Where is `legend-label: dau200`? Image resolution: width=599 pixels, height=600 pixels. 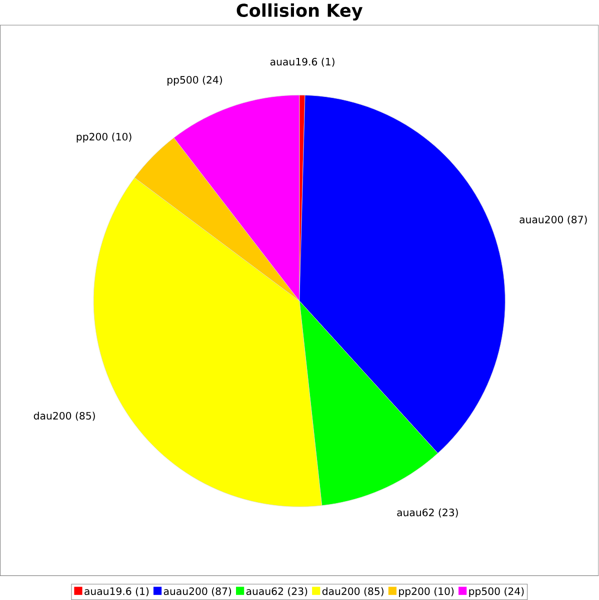
legend-label: dau200 is located at coordinates (341, 591).